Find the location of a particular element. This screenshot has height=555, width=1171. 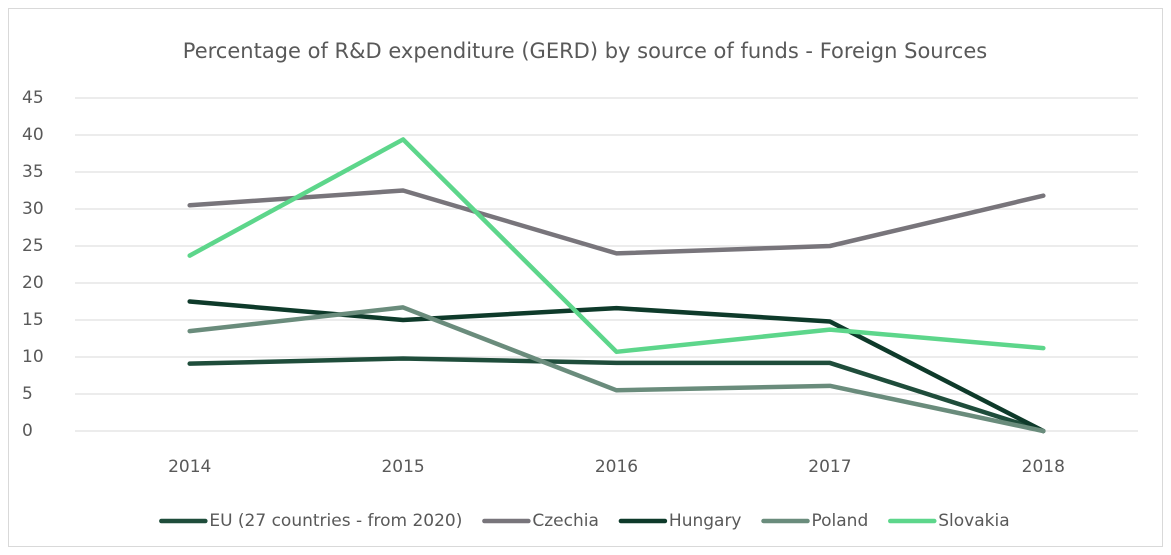

y-tick-label: 25 is located at coordinates (33, 246).